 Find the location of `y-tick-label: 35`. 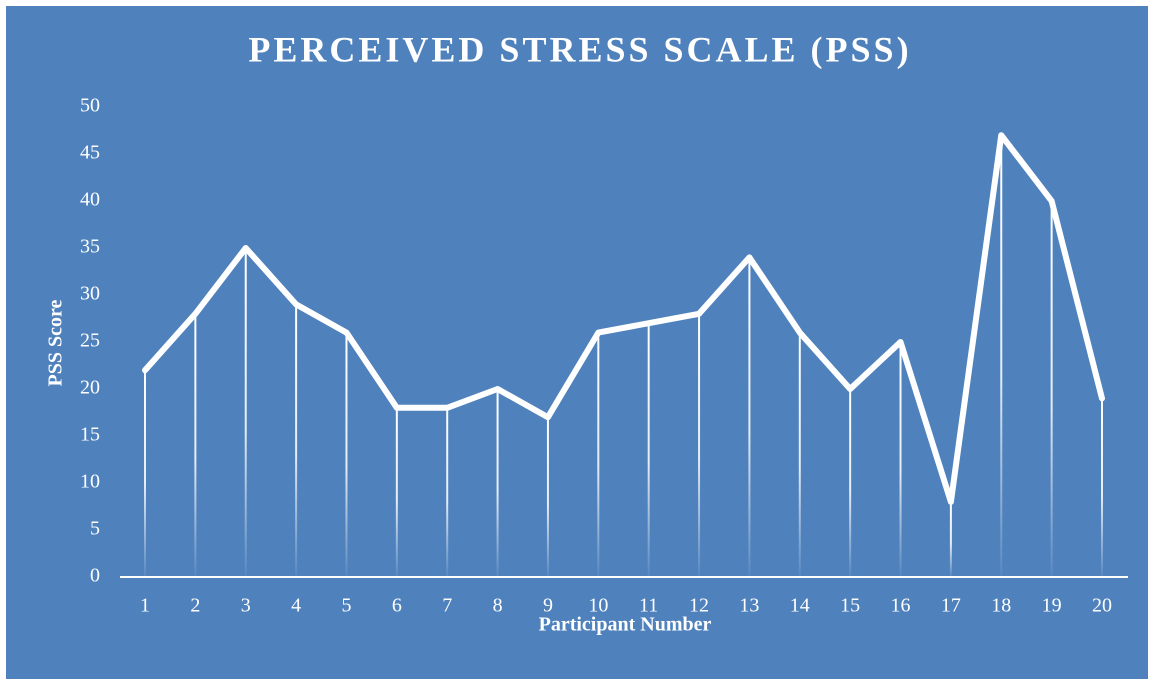

y-tick-label: 35 is located at coordinates (90, 247).